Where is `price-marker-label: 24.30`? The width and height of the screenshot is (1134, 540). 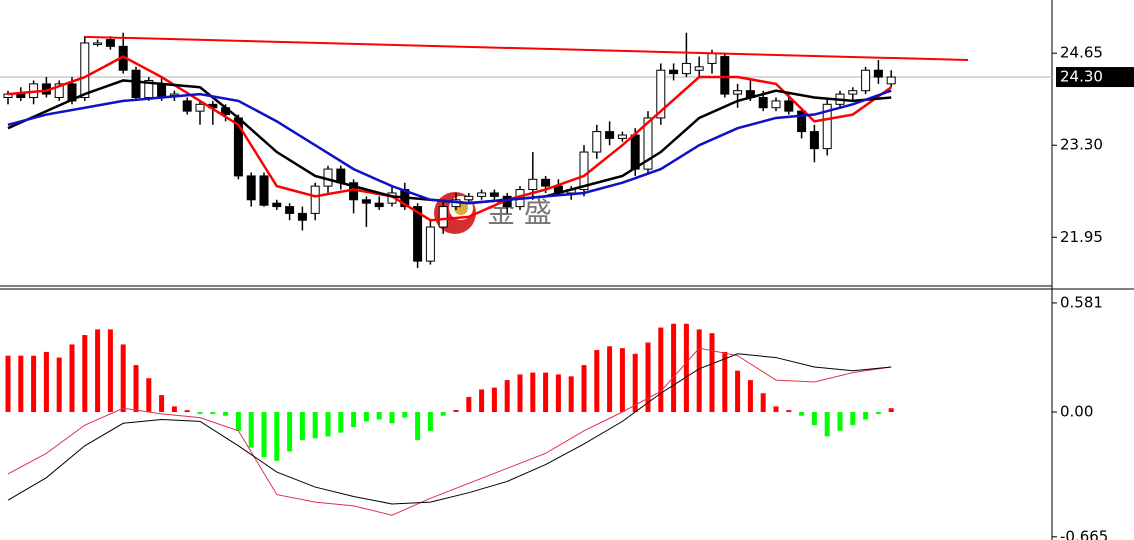
price-marker-label: 24.30 is located at coordinates (1081, 77).